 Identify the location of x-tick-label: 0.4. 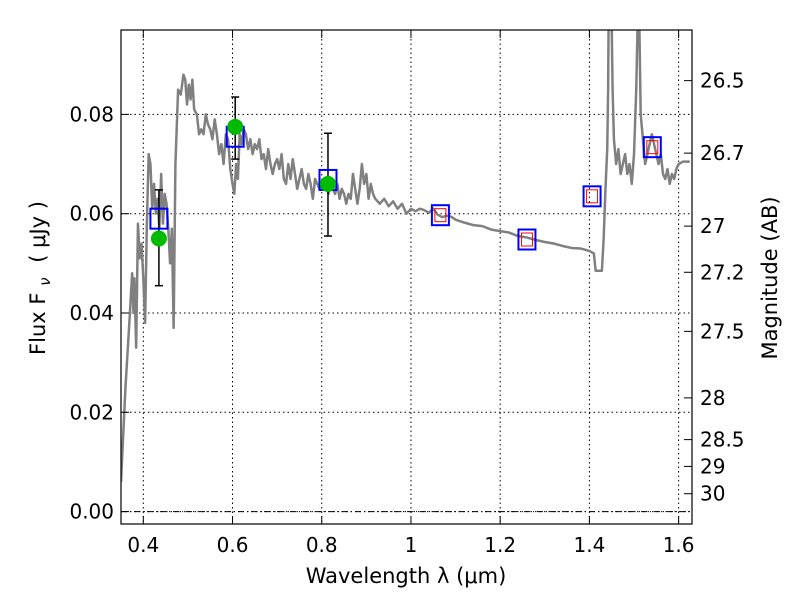
(143, 545).